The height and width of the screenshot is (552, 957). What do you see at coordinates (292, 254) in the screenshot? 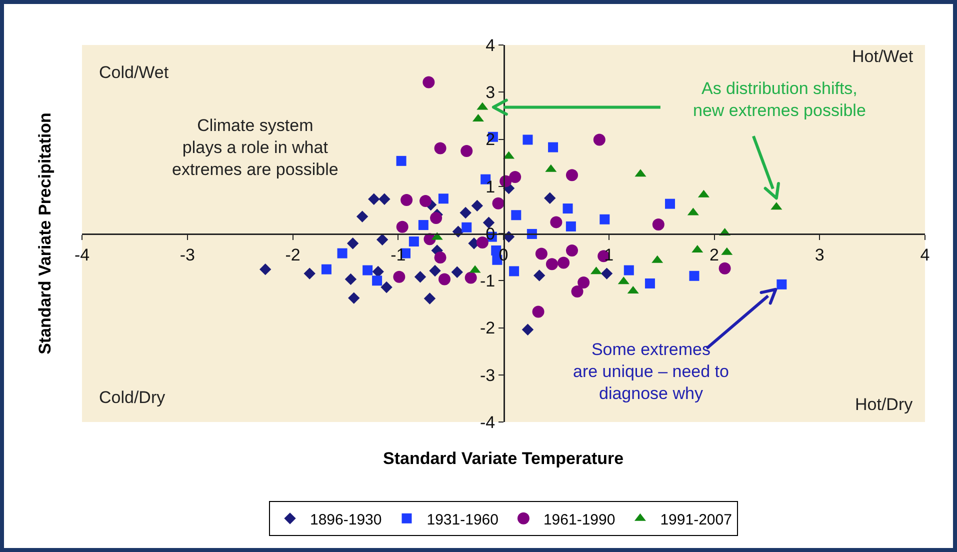
I see `x-tick-label: -2` at bounding box center [292, 254].